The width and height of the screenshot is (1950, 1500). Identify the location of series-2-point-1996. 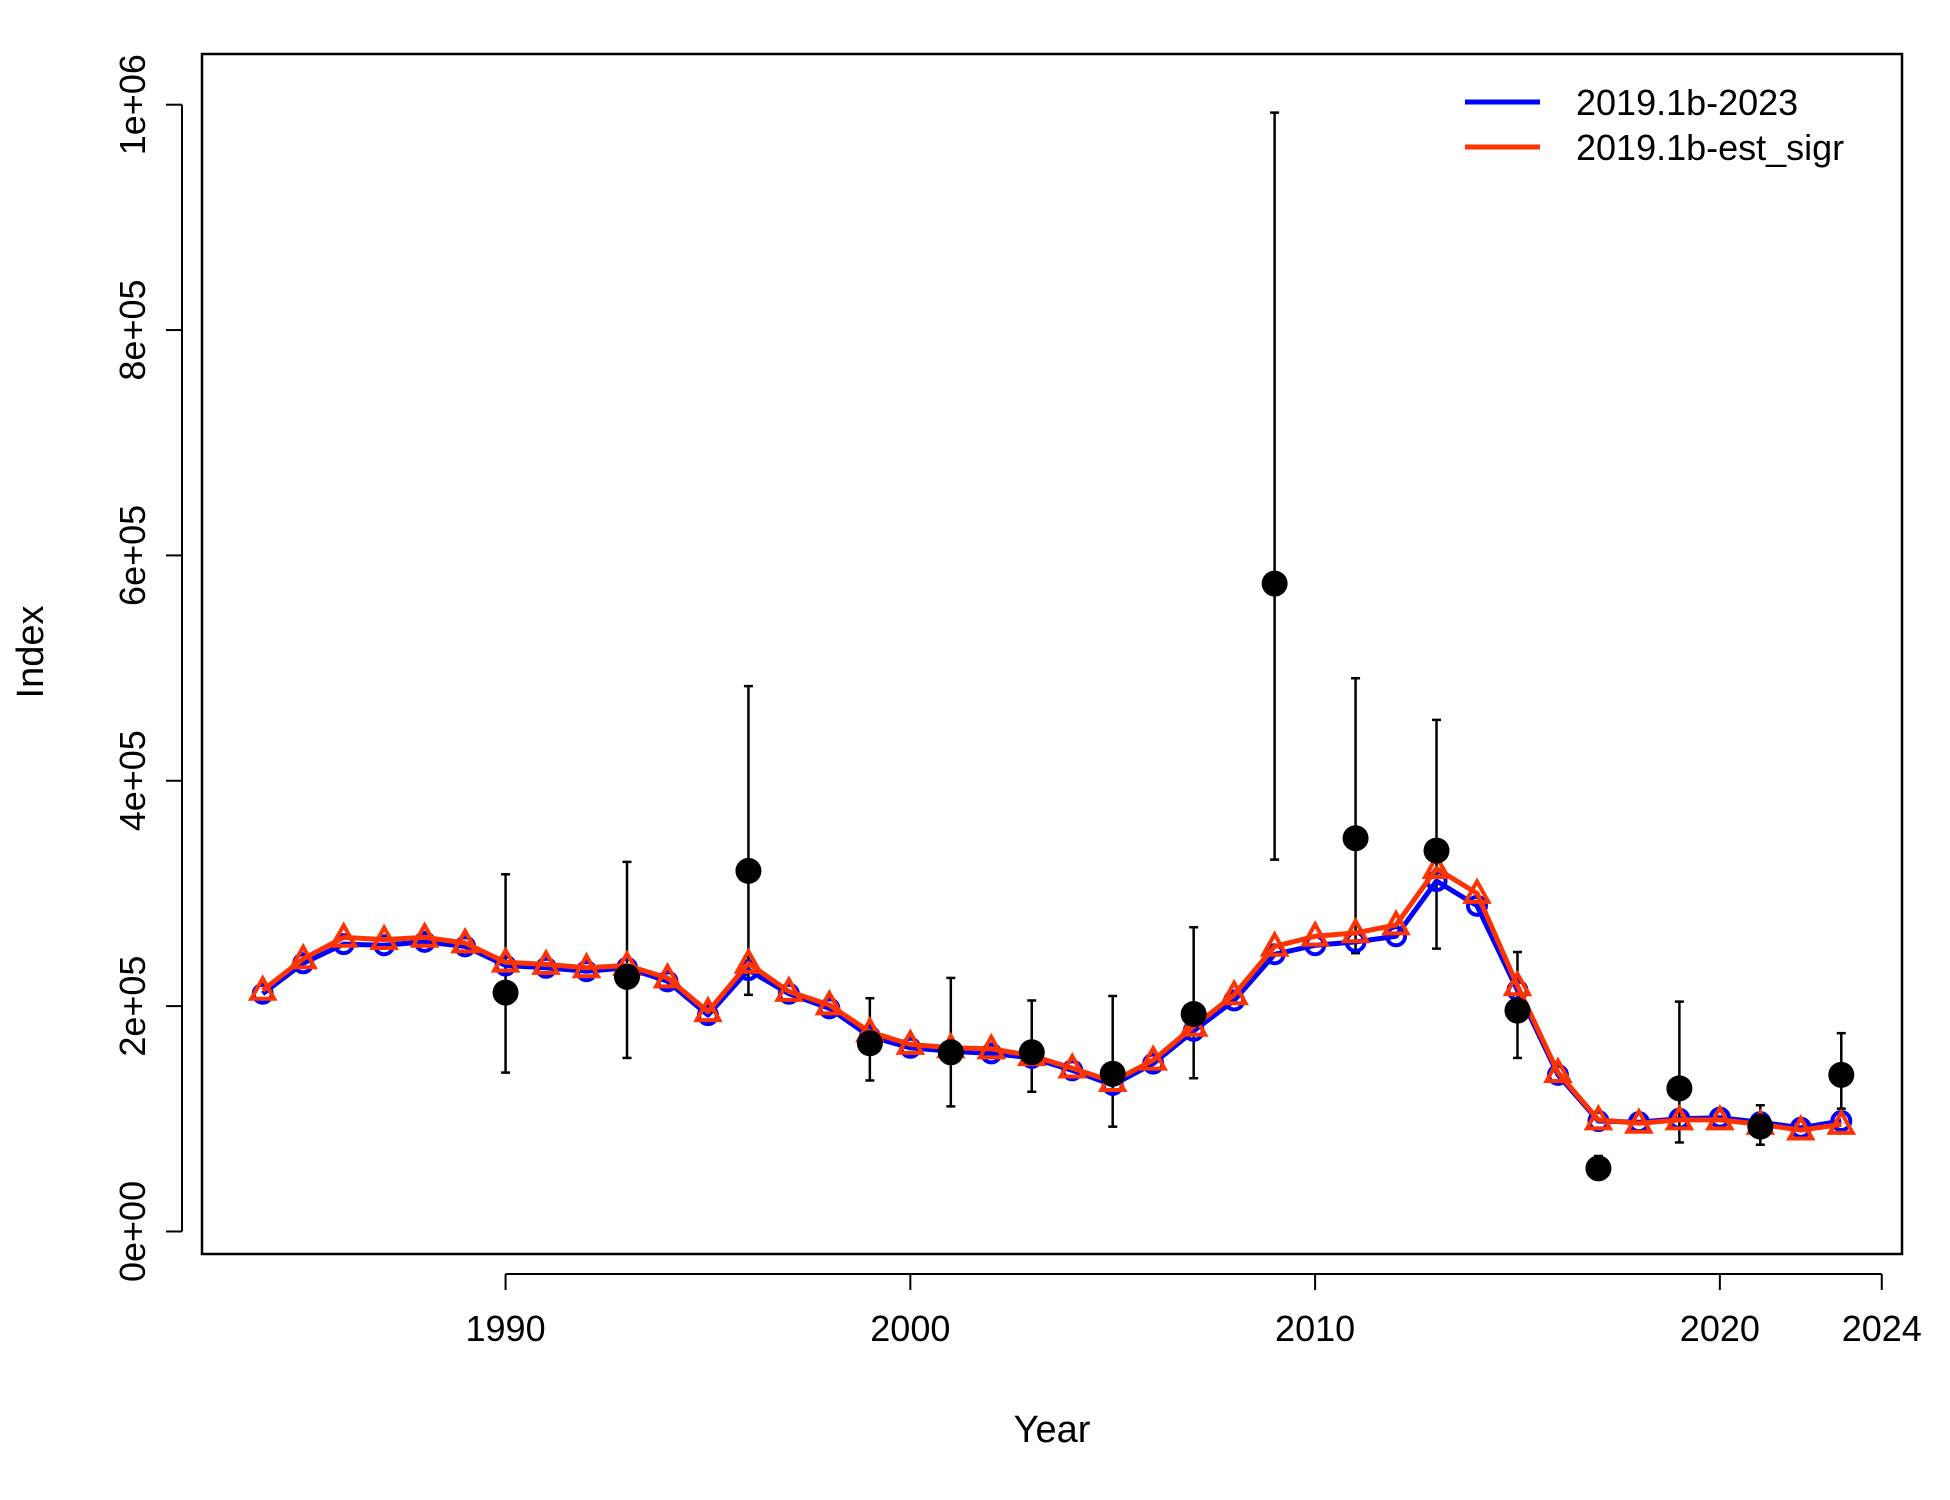
(748, 960).